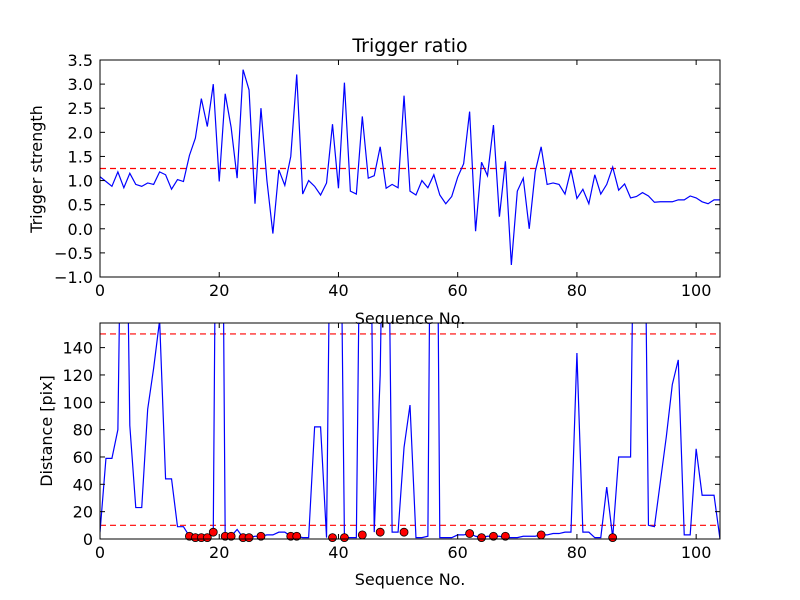  What do you see at coordinates (80, 181) in the screenshot?
I see `y-tick-label: 1.0` at bounding box center [80, 181].